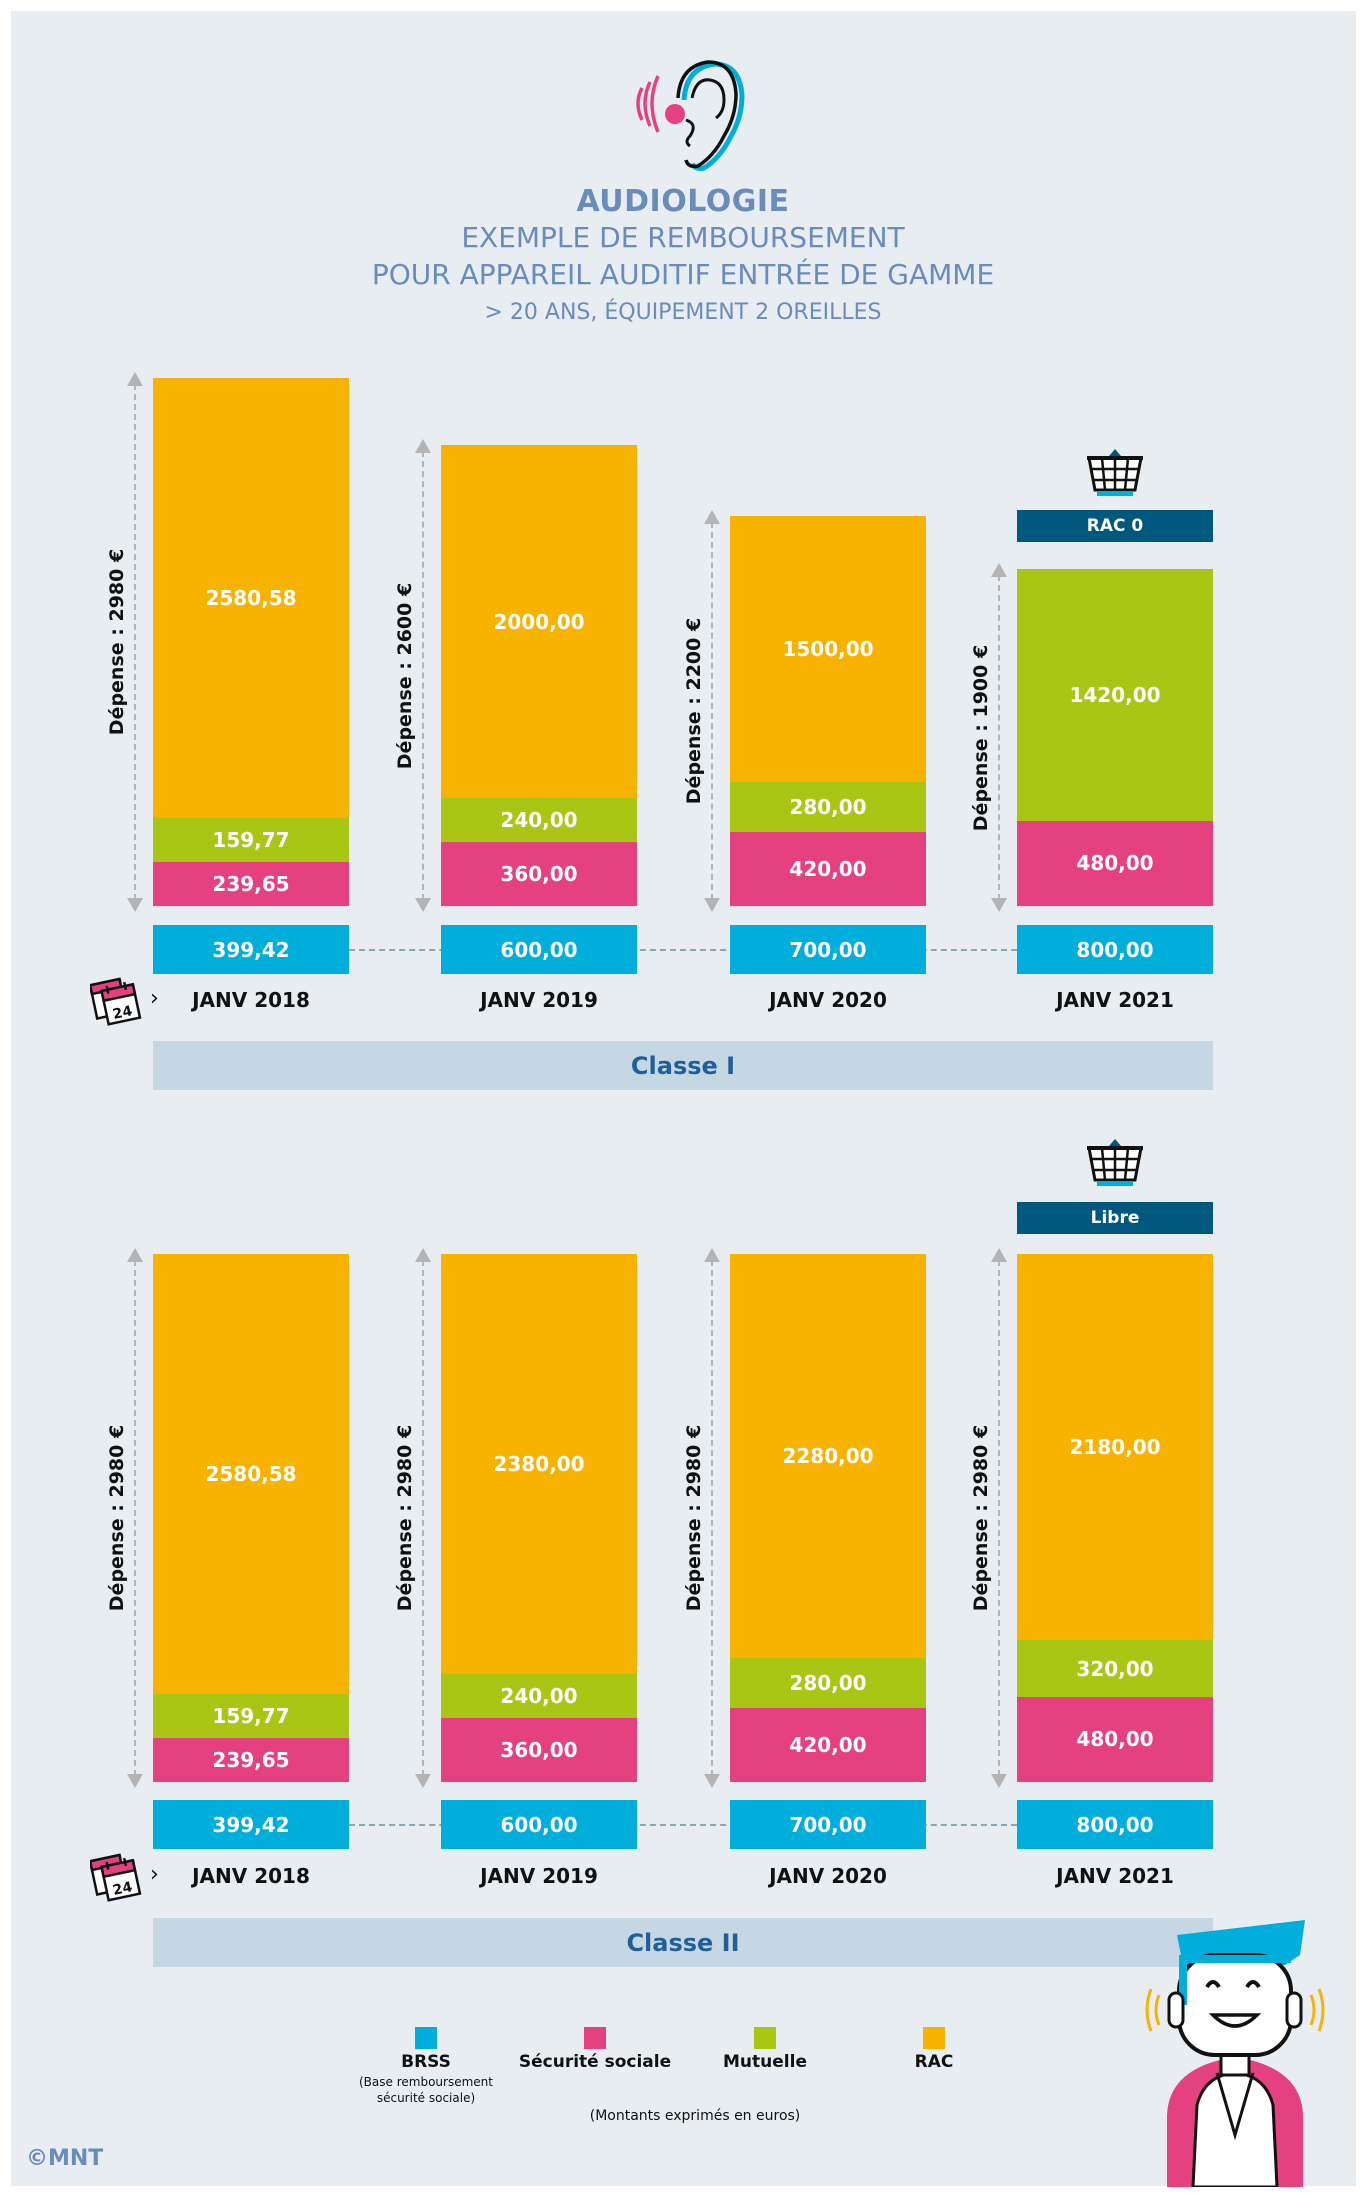 Image resolution: width=1366 pixels, height=2194 pixels. What do you see at coordinates (1115, 526) in the screenshot?
I see `basket-tag: RAC 0` at bounding box center [1115, 526].